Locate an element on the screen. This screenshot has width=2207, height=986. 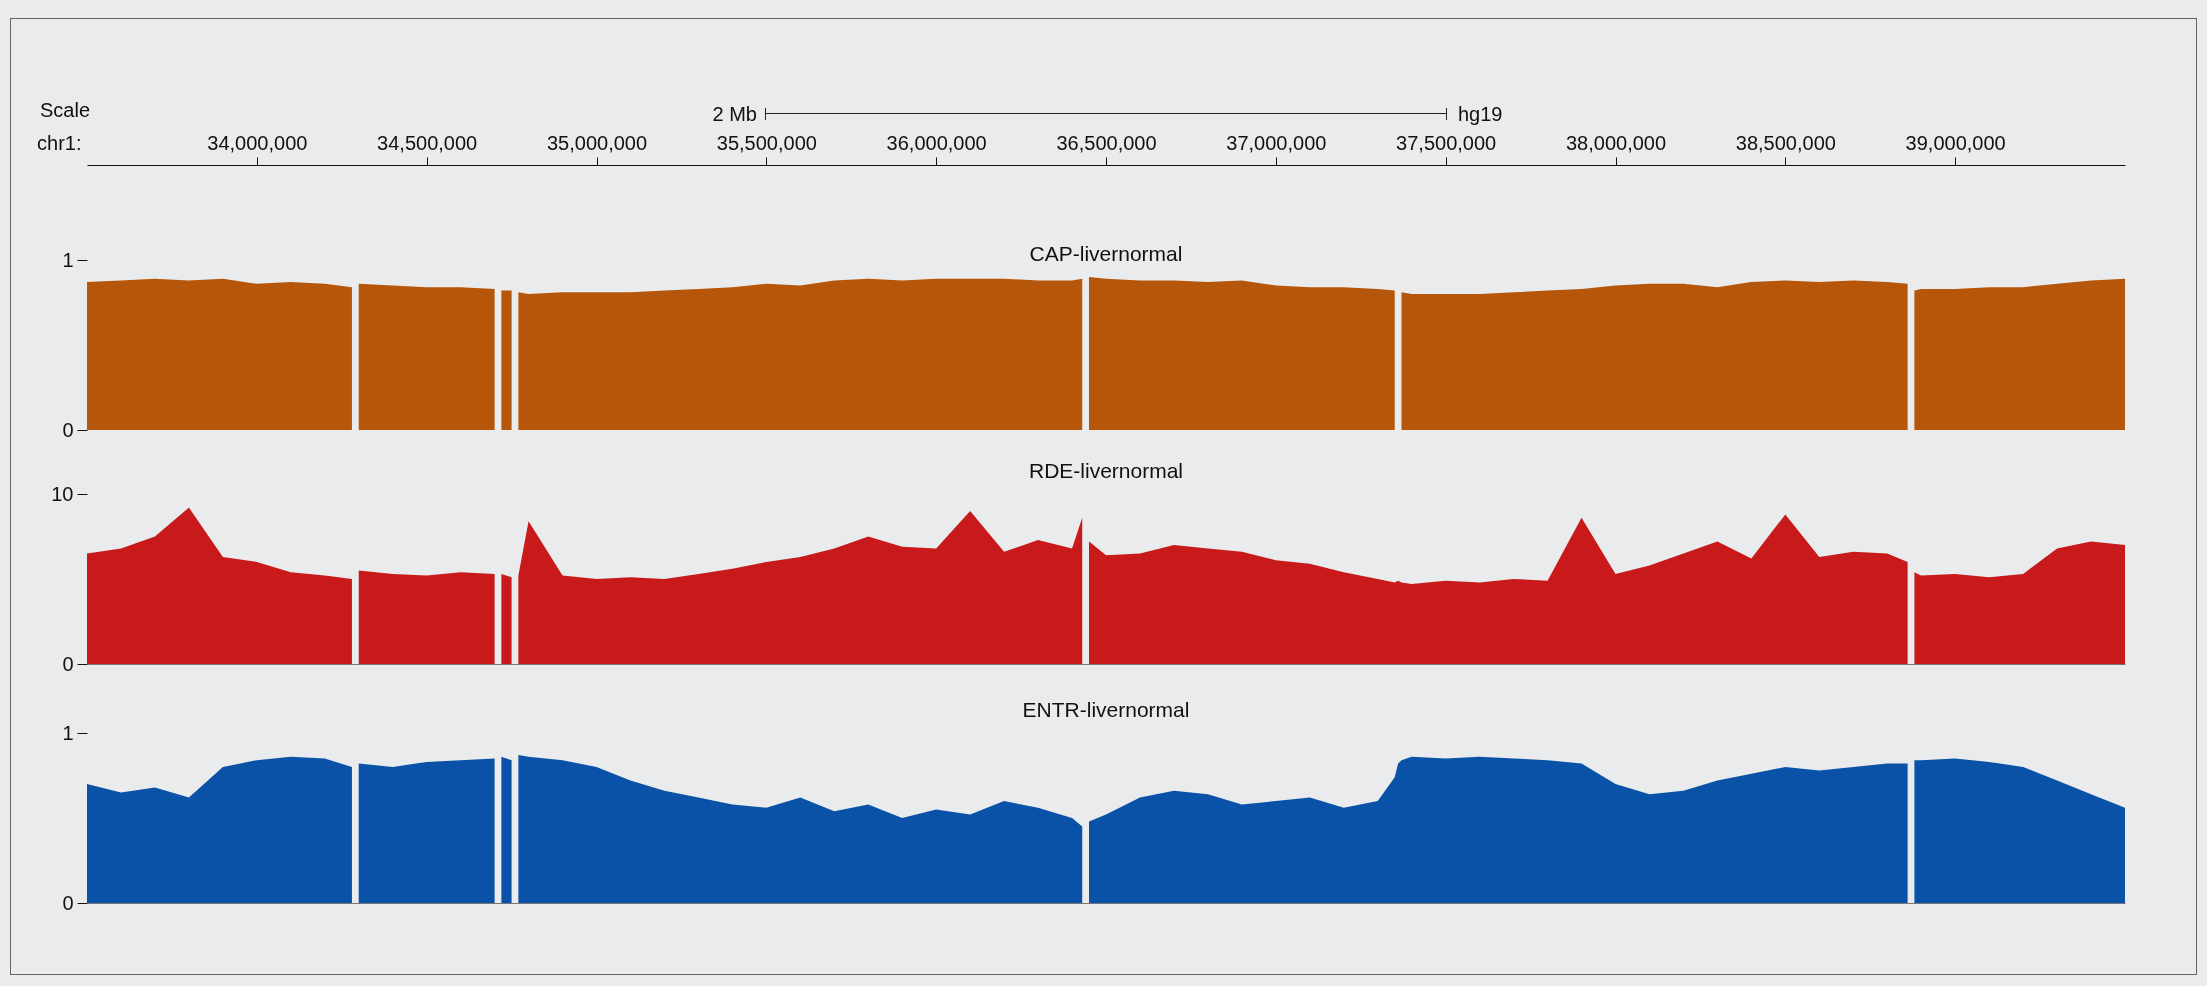
x-tick-label: 34,000,000 is located at coordinates (257, 142).